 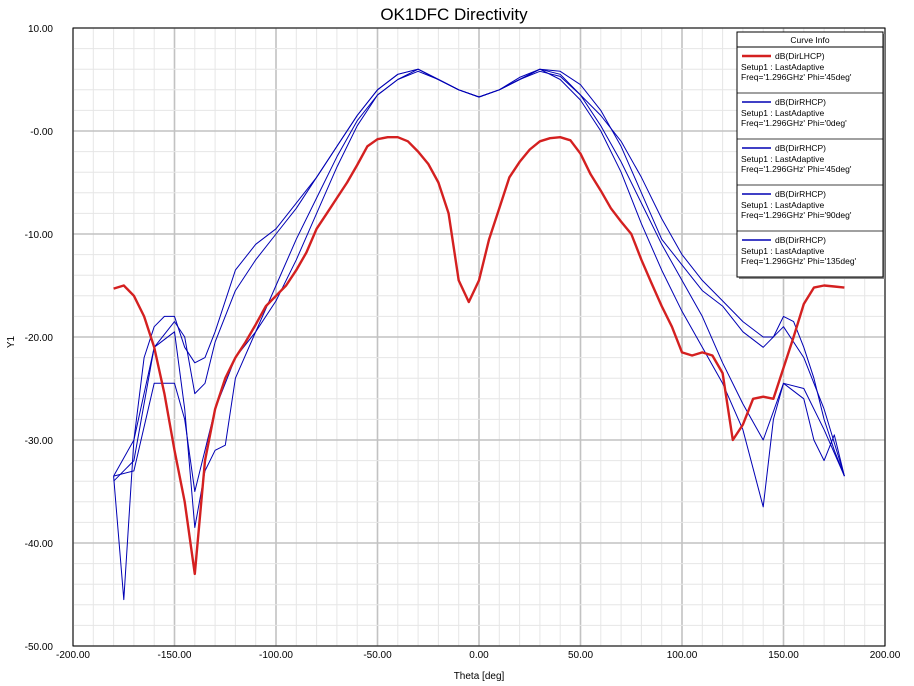 What do you see at coordinates (39, 235) in the screenshot?
I see `y-tick-label: -10.00` at bounding box center [39, 235].